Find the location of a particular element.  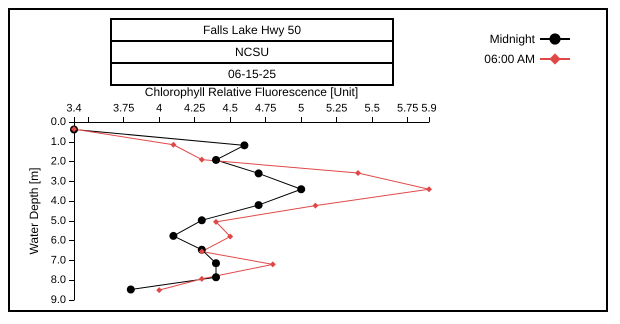

y-tick-label: 1.0 is located at coordinates (58, 142).